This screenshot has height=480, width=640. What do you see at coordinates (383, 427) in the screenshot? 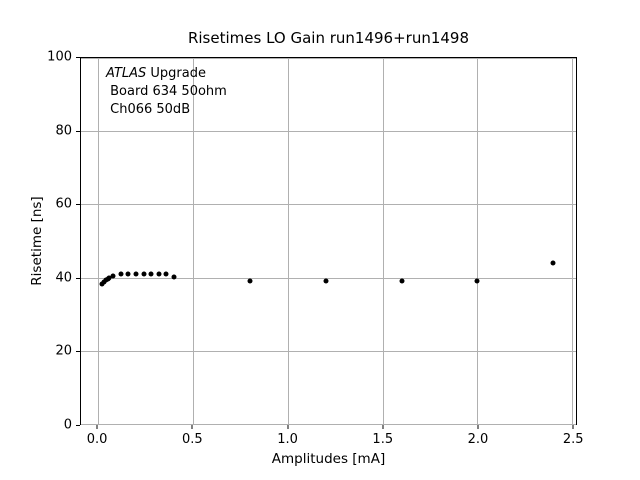
I see `xtick-mark-1.5` at bounding box center [383, 427].